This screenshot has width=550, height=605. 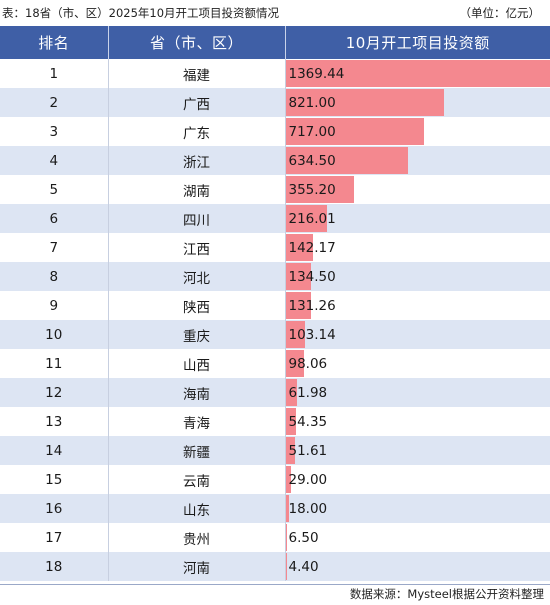 I want to click on table-row: 16 山东 18.00, so click(x=275, y=508).